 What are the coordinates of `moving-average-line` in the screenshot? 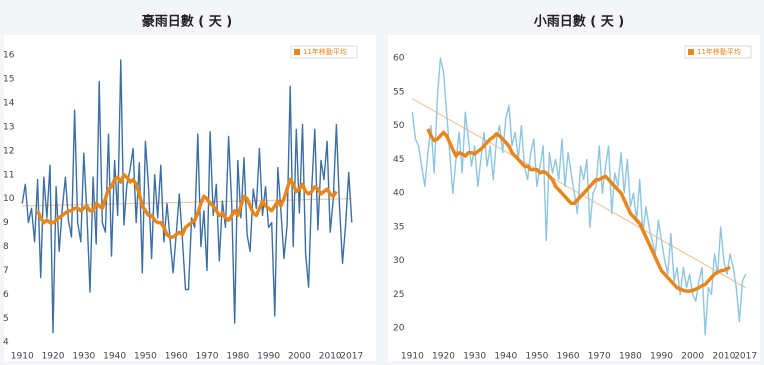 It's located at (186, 206).